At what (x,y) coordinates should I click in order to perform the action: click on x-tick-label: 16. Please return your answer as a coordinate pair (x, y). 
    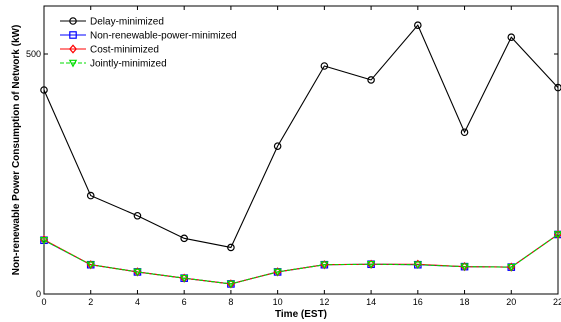
    Looking at the image, I should click on (418, 302).